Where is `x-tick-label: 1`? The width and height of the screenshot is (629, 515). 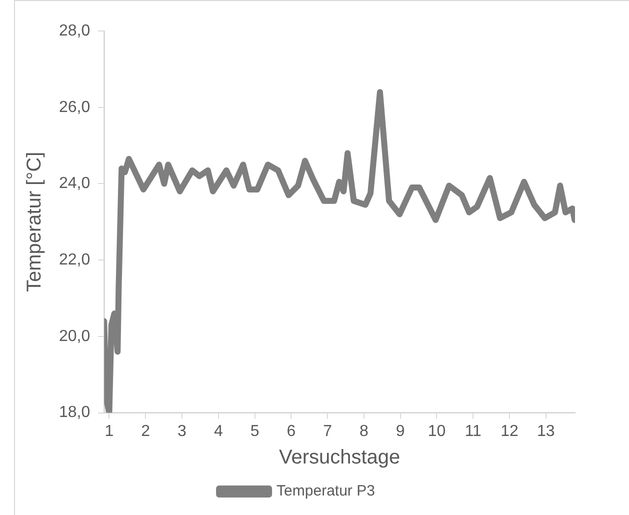 x-tick-label: 1 is located at coordinates (109, 431).